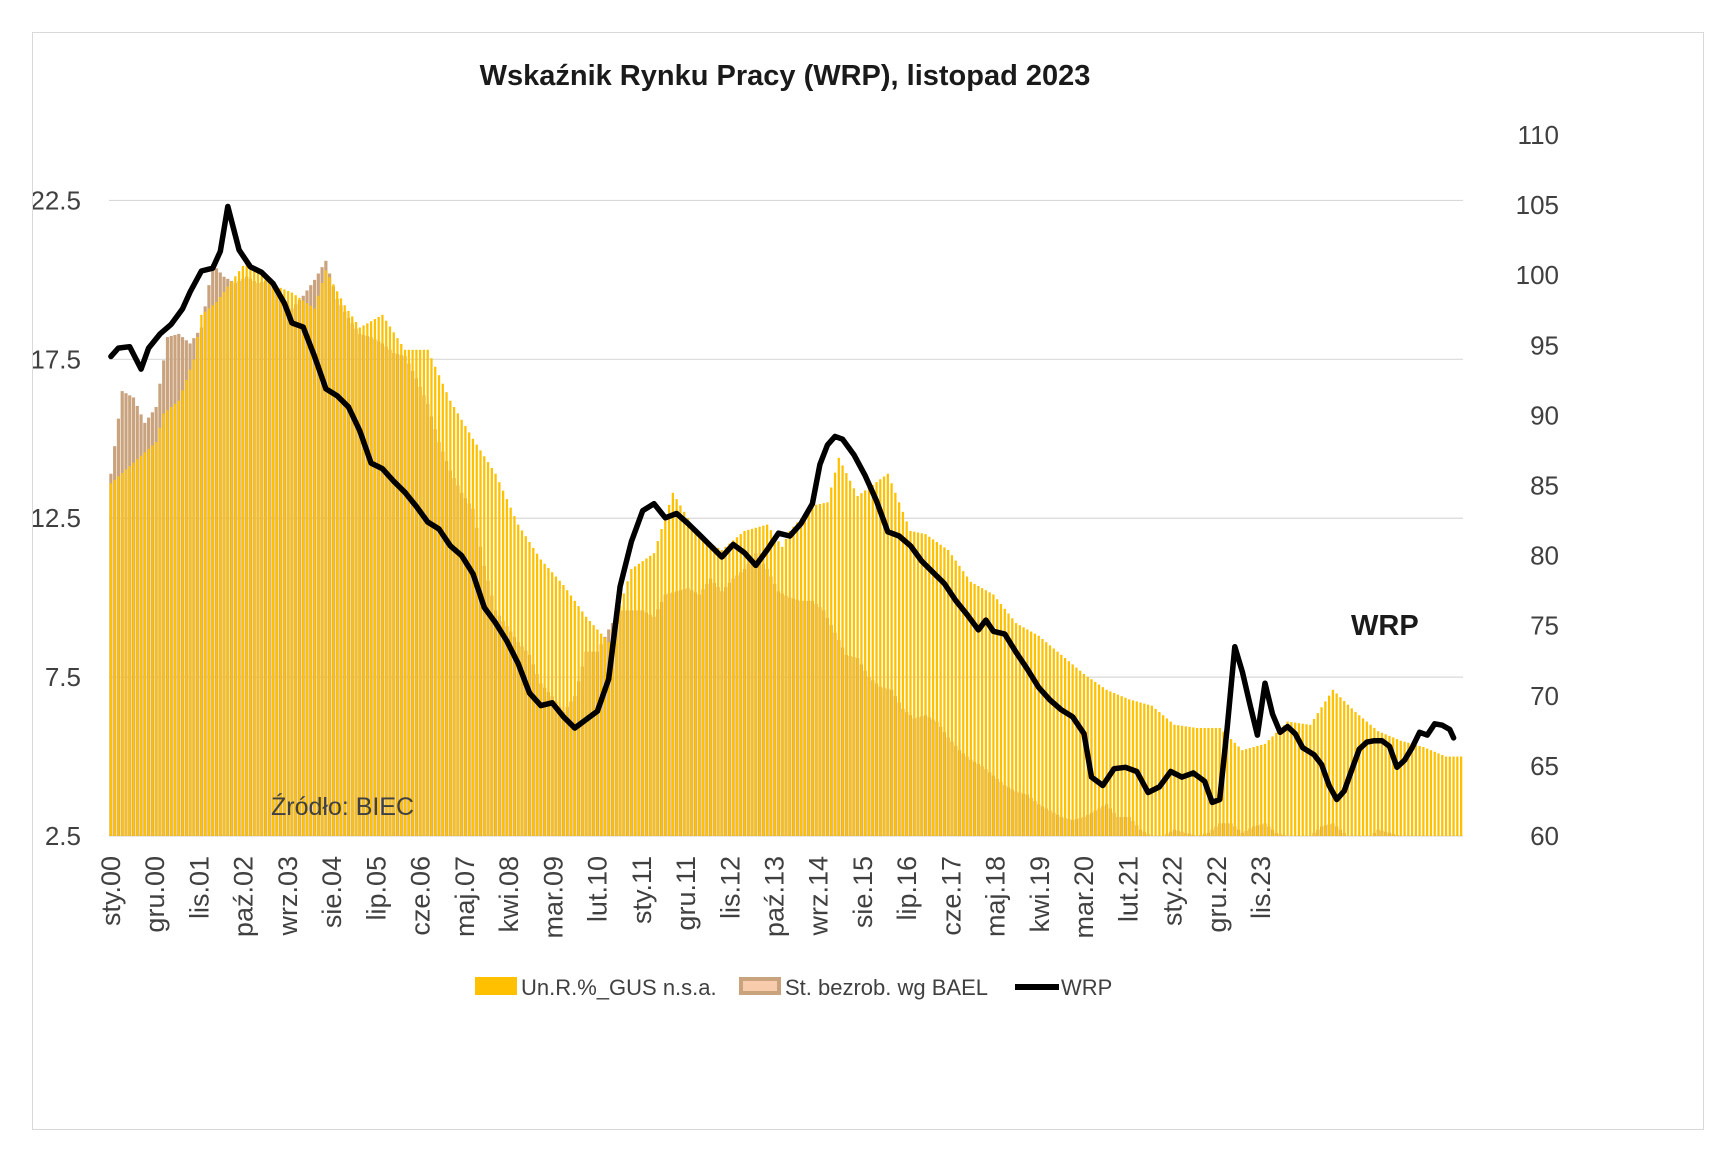 The width and height of the screenshot is (1712, 1154). Describe the element at coordinates (465, 896) in the screenshot. I see `x-tick-label: maj.07` at that location.